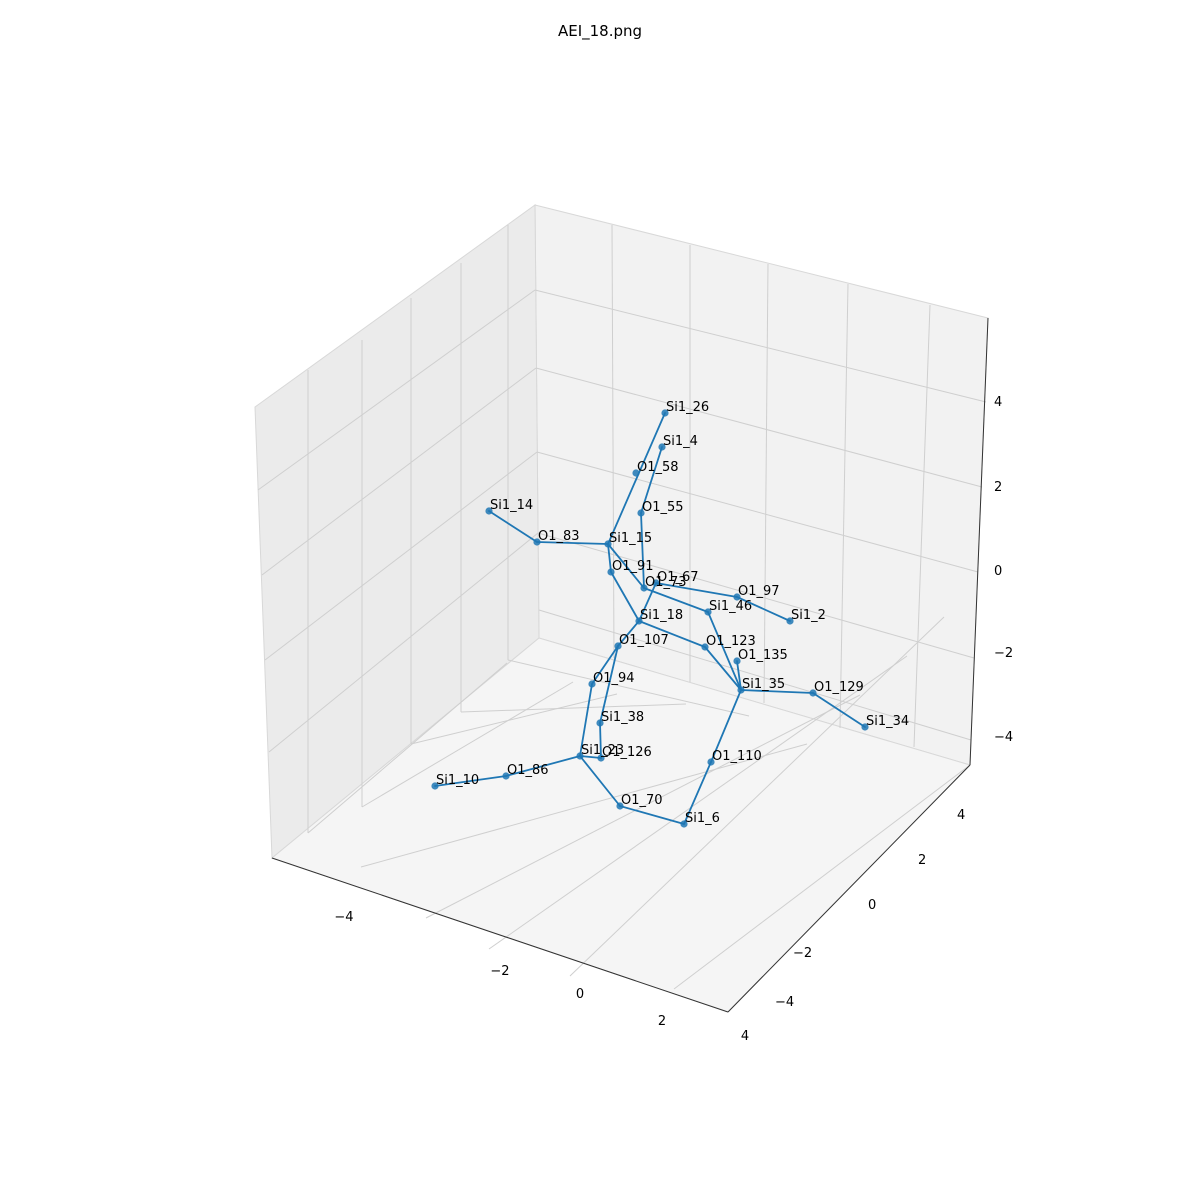  I want to click on atom-label: Si1_10, so click(457, 780).